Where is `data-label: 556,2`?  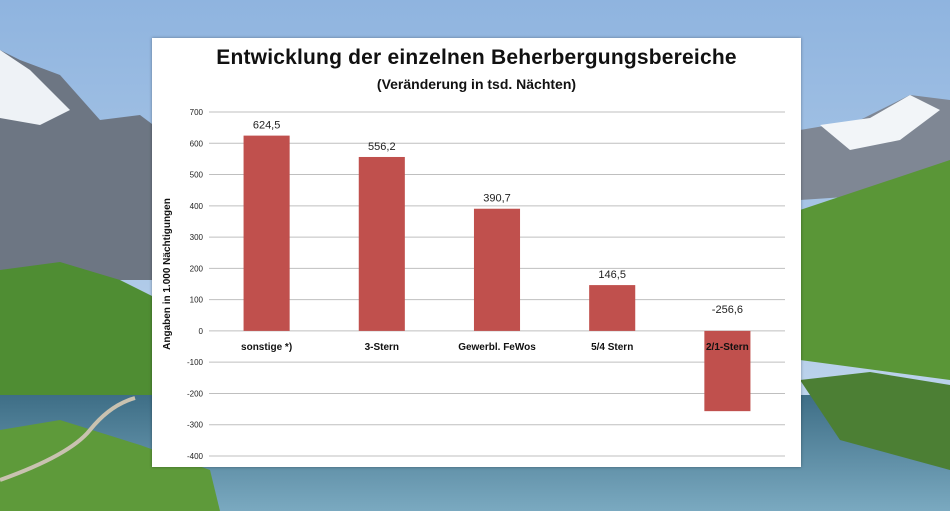 data-label: 556,2 is located at coordinates (382, 147).